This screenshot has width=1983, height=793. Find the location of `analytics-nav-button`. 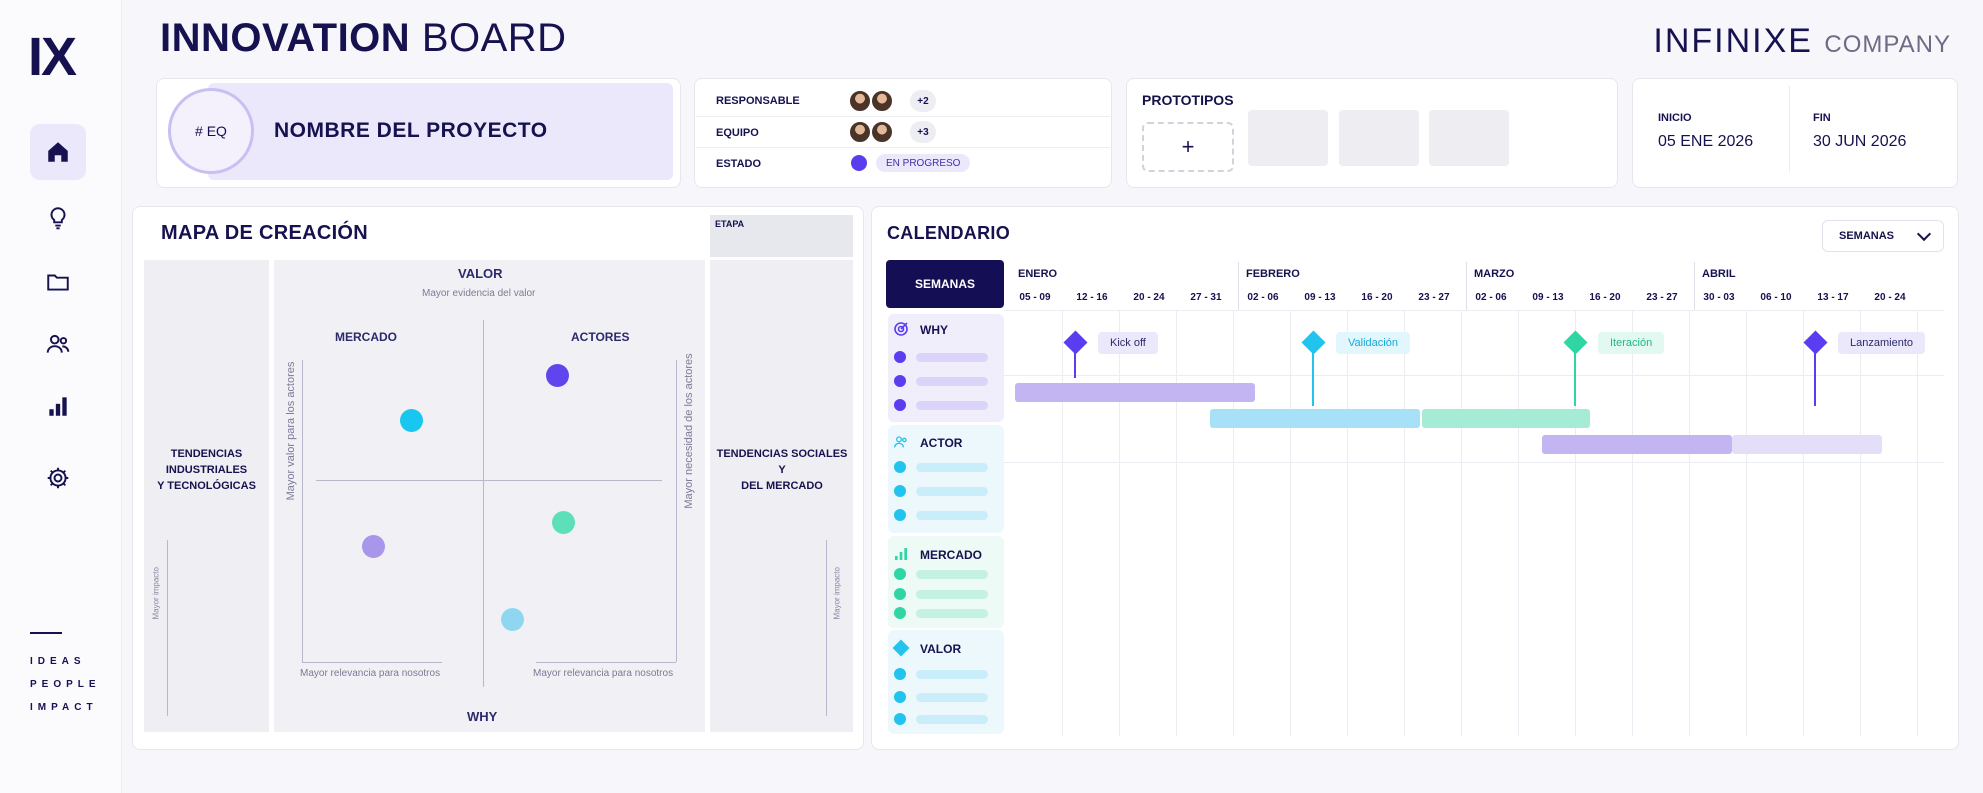

analytics-nav-button is located at coordinates (58, 406).